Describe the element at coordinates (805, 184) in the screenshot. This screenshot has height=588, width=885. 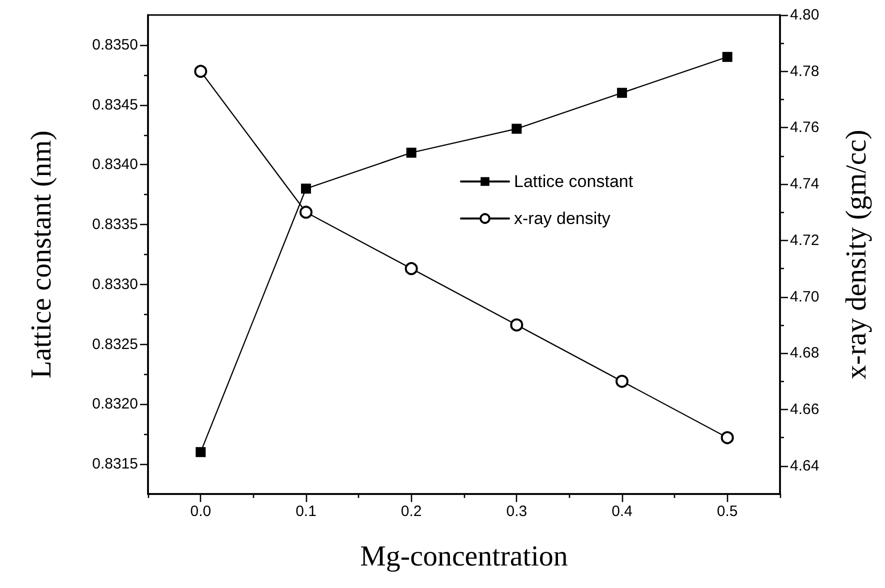
I see `y2-tick-label: 4.74` at that location.